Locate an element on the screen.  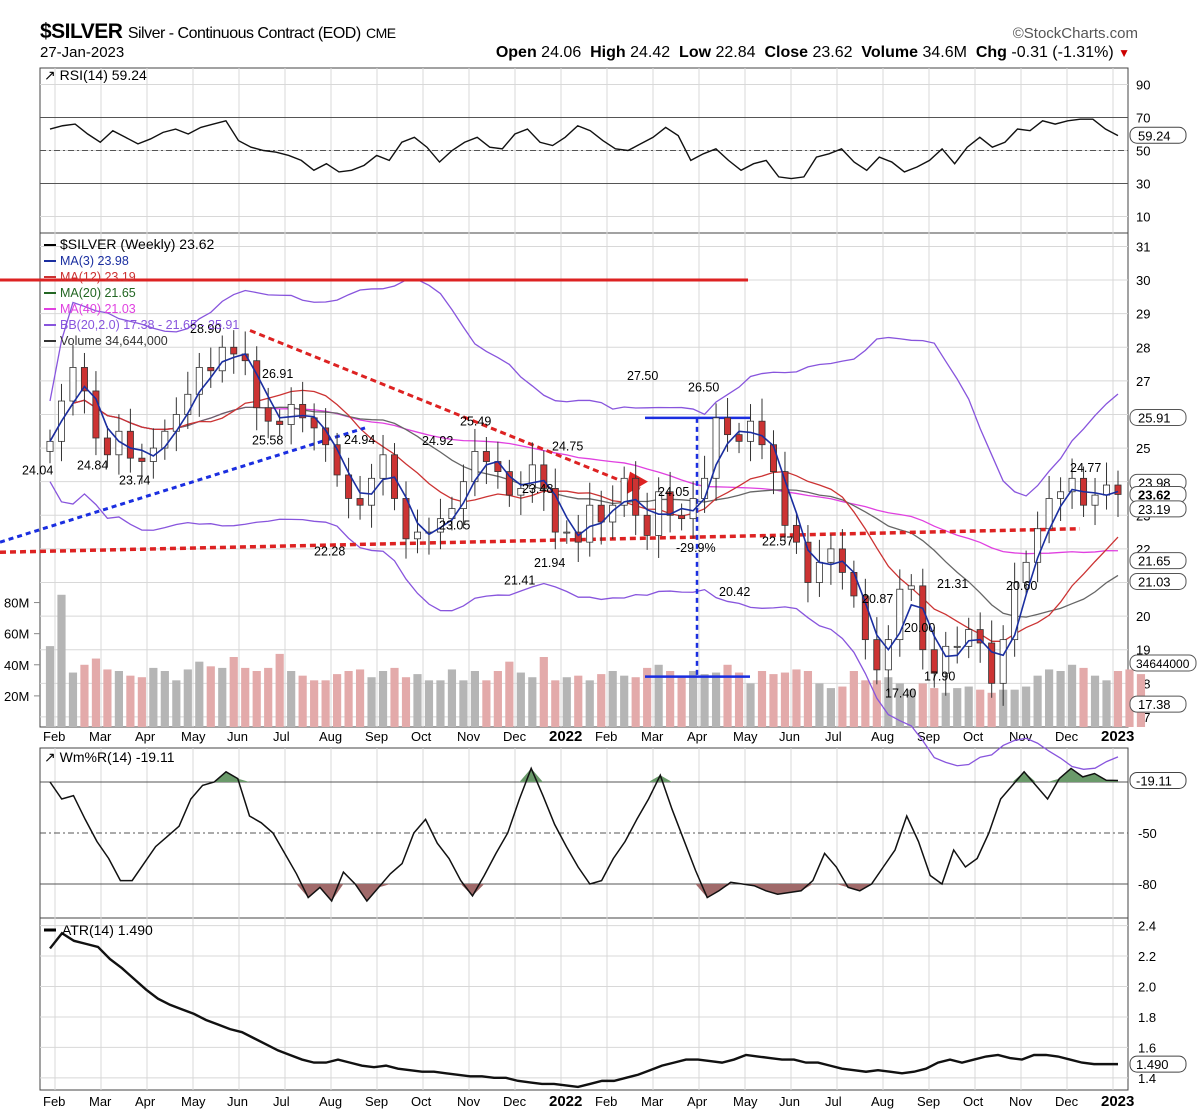
rsi-y-tick: 50 is located at coordinates (1143, 151).